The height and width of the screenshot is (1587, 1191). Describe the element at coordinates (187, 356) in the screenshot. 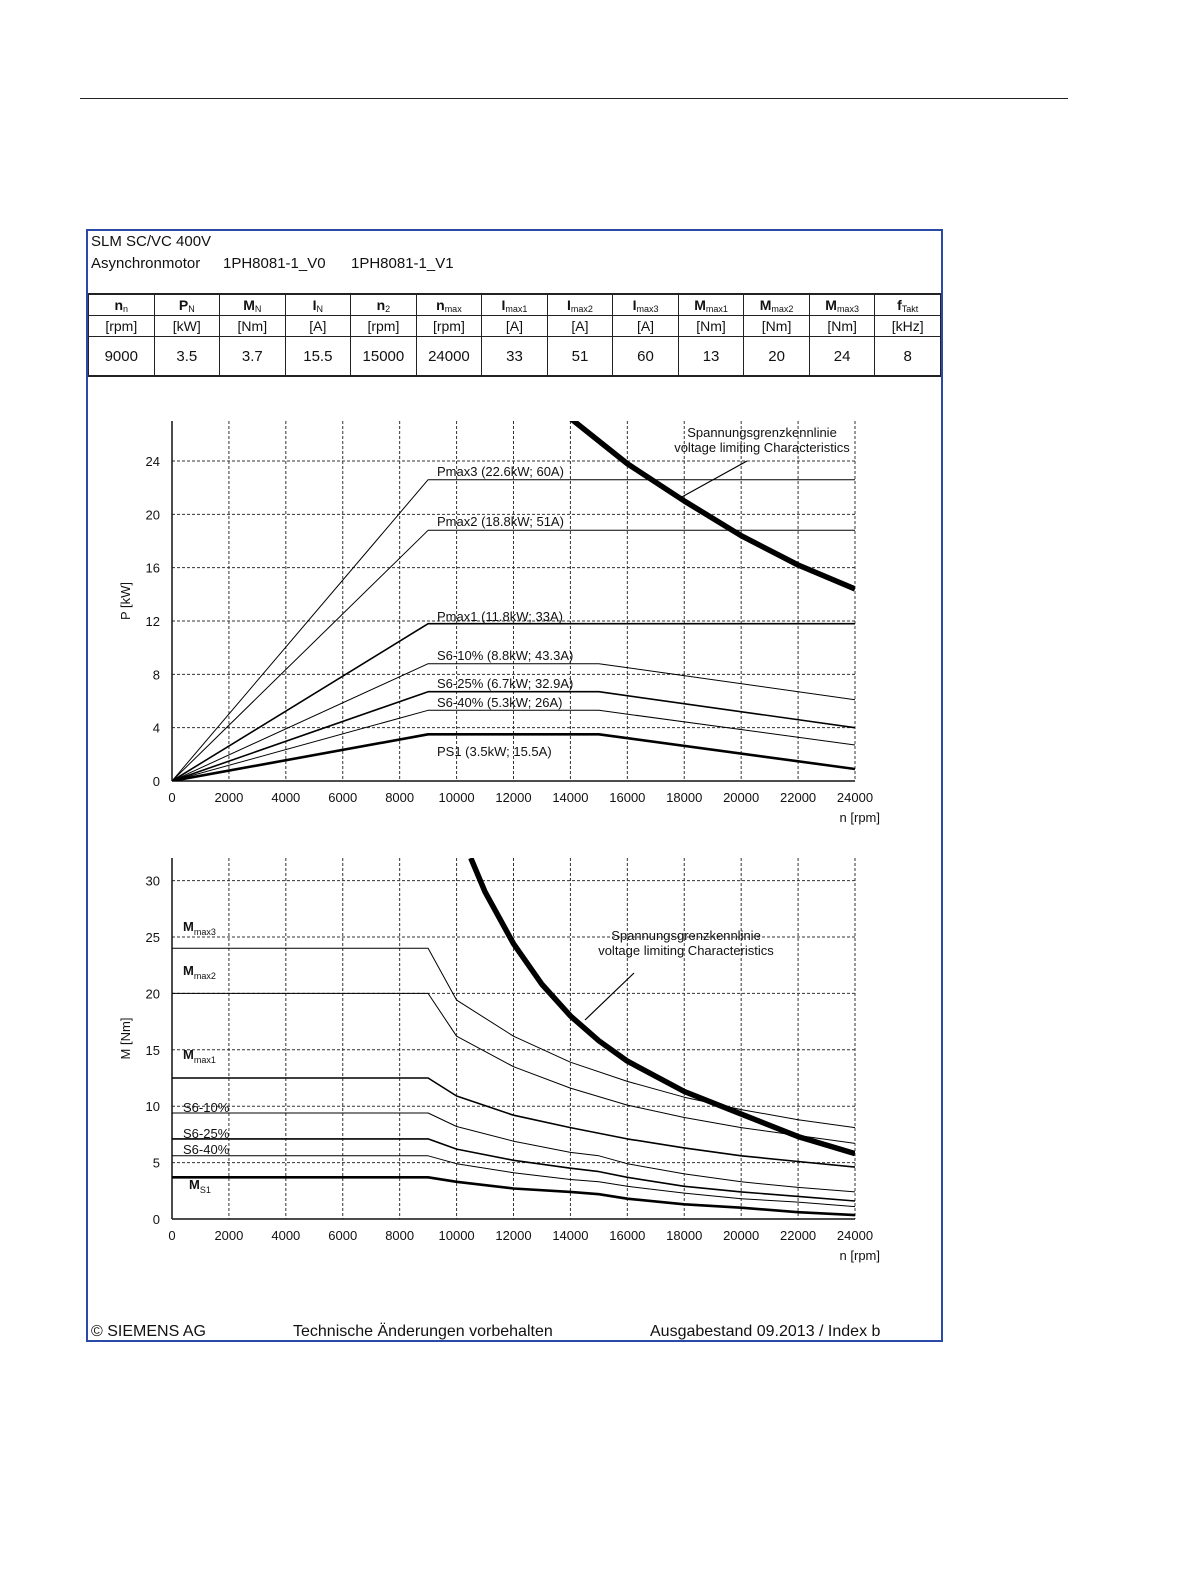

I see `table-value-cell: 3.5` at that location.